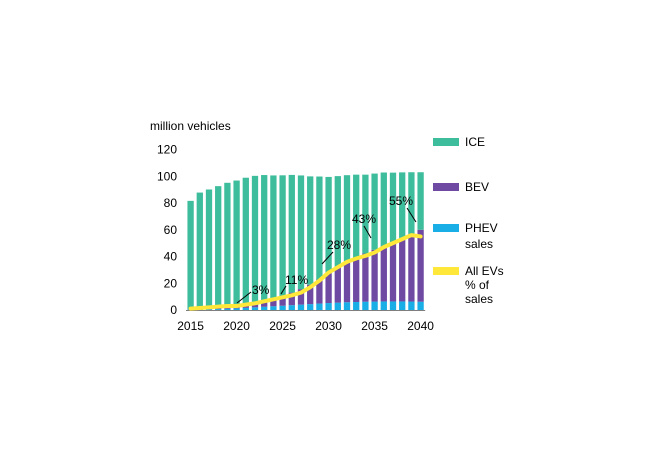 The height and width of the screenshot is (450, 650). Describe the element at coordinates (310, 294) in the screenshot. I see `bar-bev-2028` at that location.